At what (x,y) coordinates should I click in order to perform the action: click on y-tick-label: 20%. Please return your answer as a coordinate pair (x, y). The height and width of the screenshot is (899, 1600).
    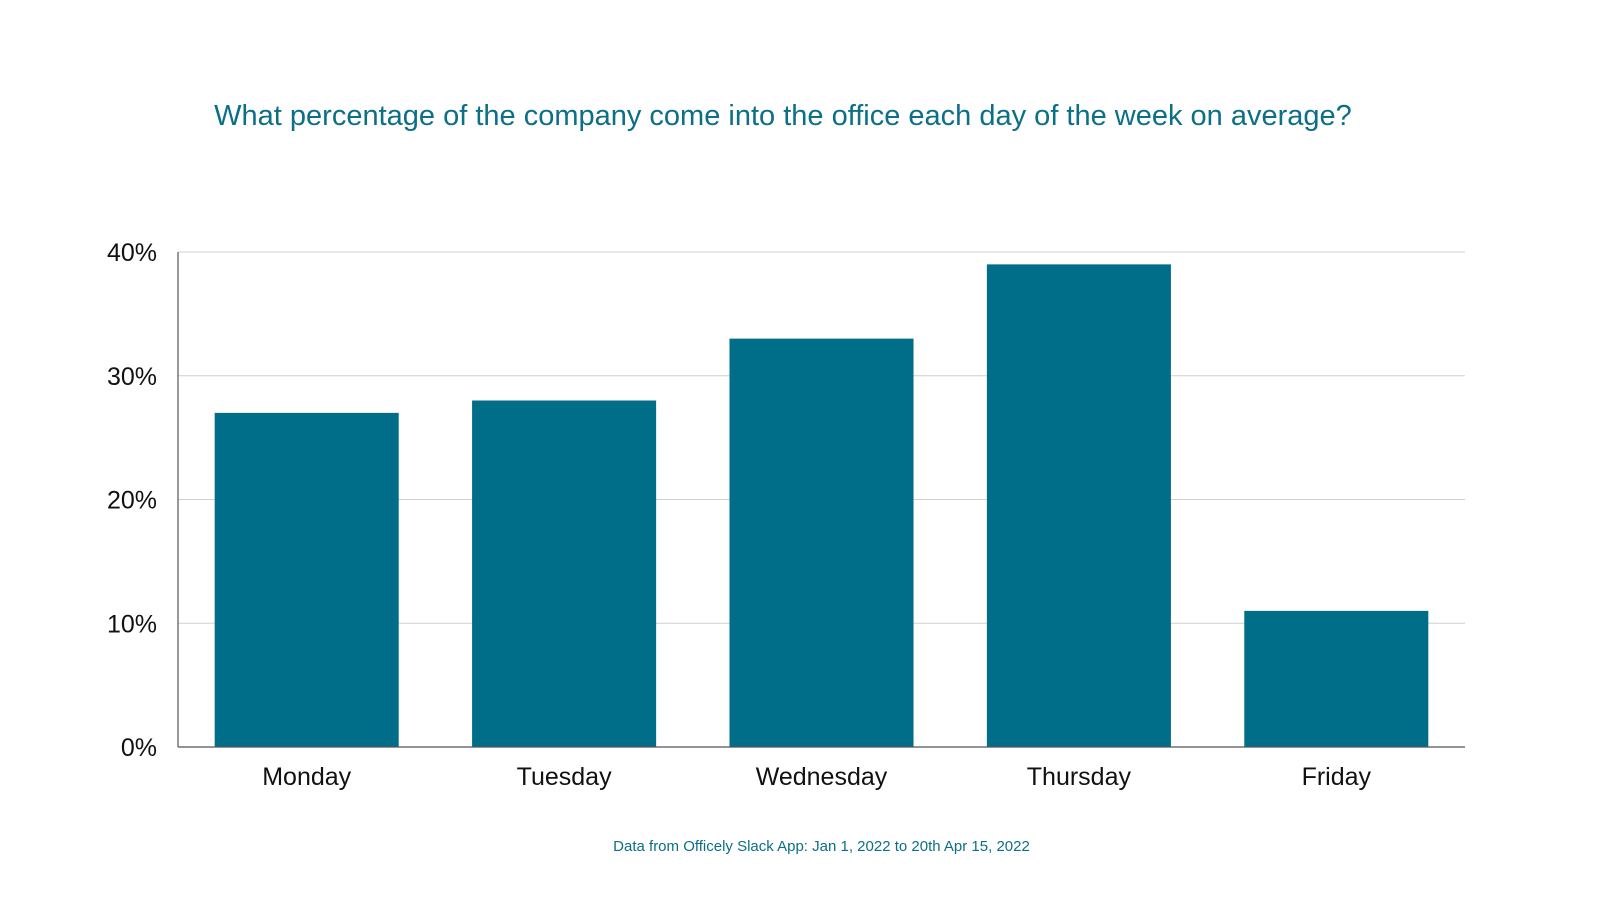
    Looking at the image, I should click on (132, 501).